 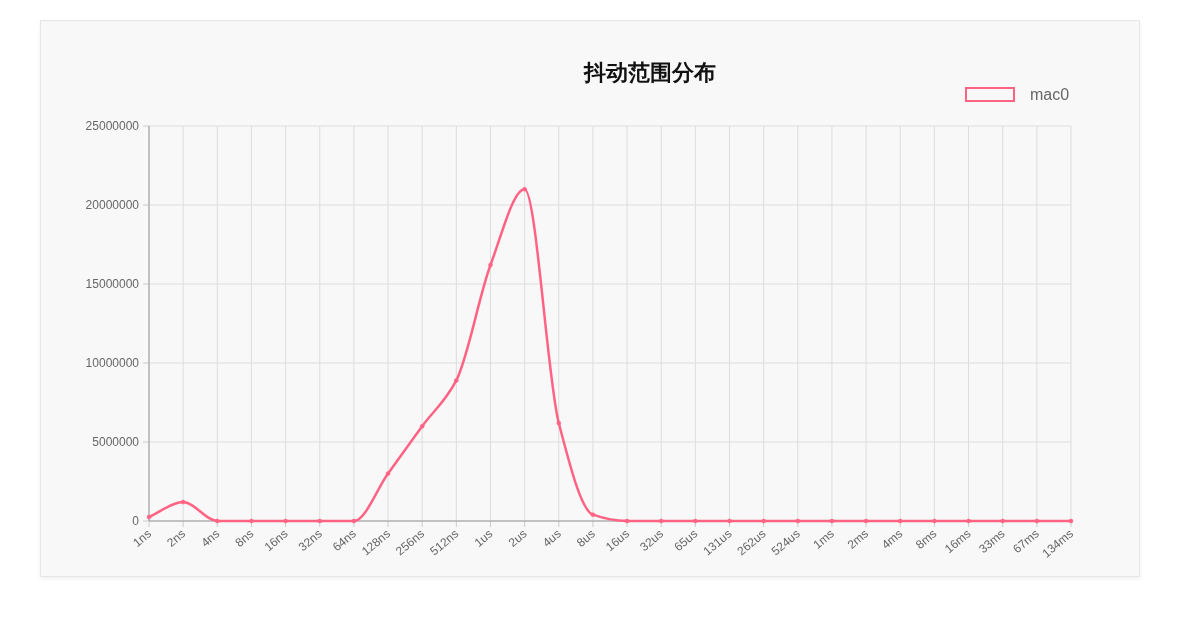 What do you see at coordinates (176, 538) in the screenshot?
I see `x-tick-label: 2ns` at bounding box center [176, 538].